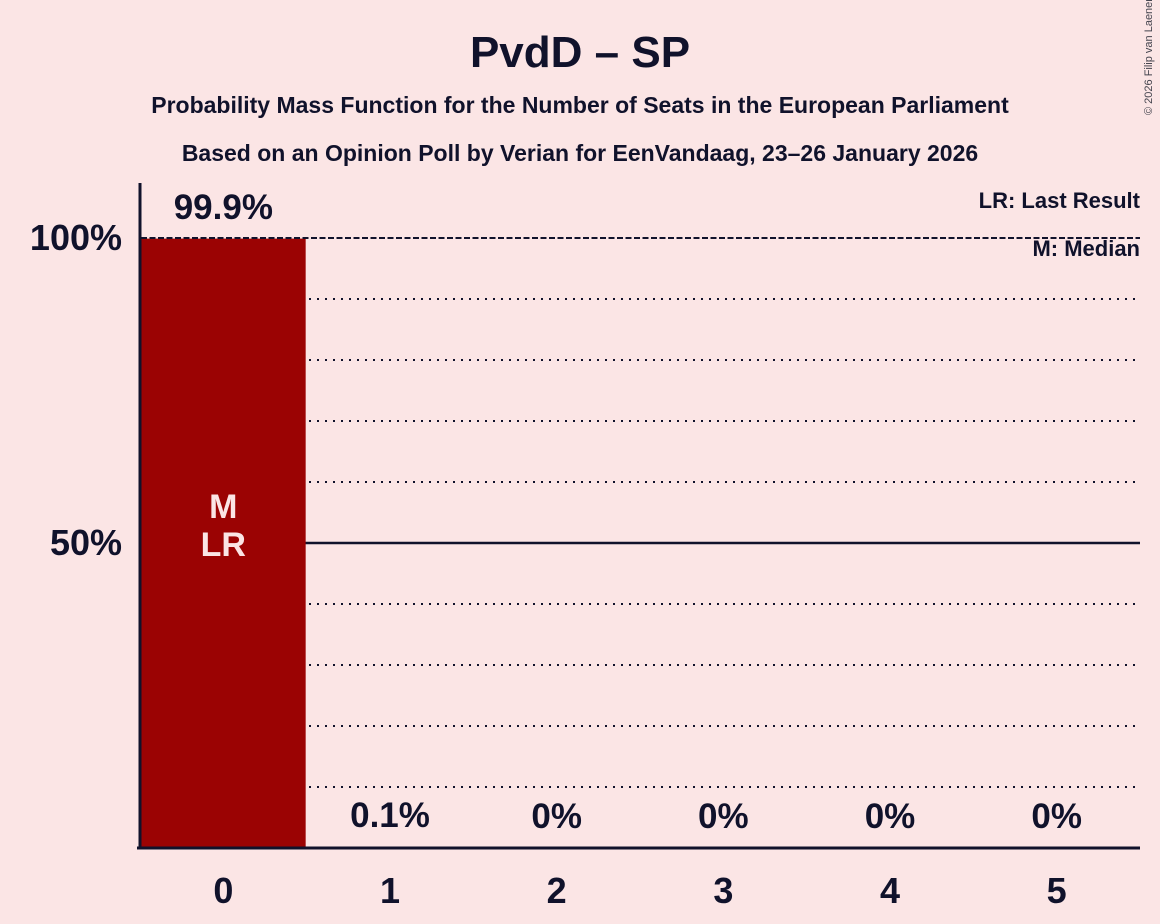 Image resolution: width=1160 pixels, height=924 pixels. I want to click on bar-annotation-line: LR, so click(223, 545).